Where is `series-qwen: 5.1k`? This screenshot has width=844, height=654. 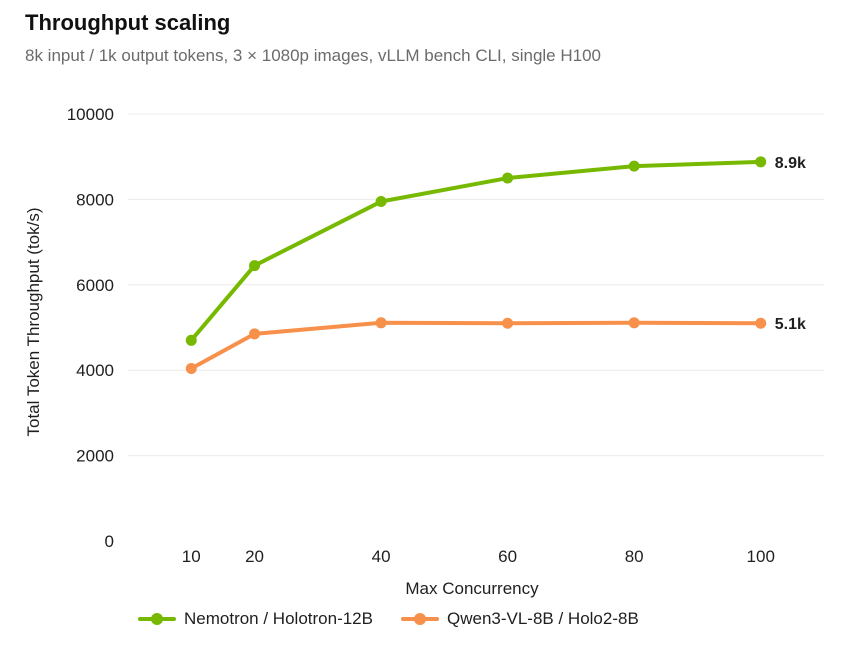 series-qwen: 5.1k is located at coordinates (495, 345).